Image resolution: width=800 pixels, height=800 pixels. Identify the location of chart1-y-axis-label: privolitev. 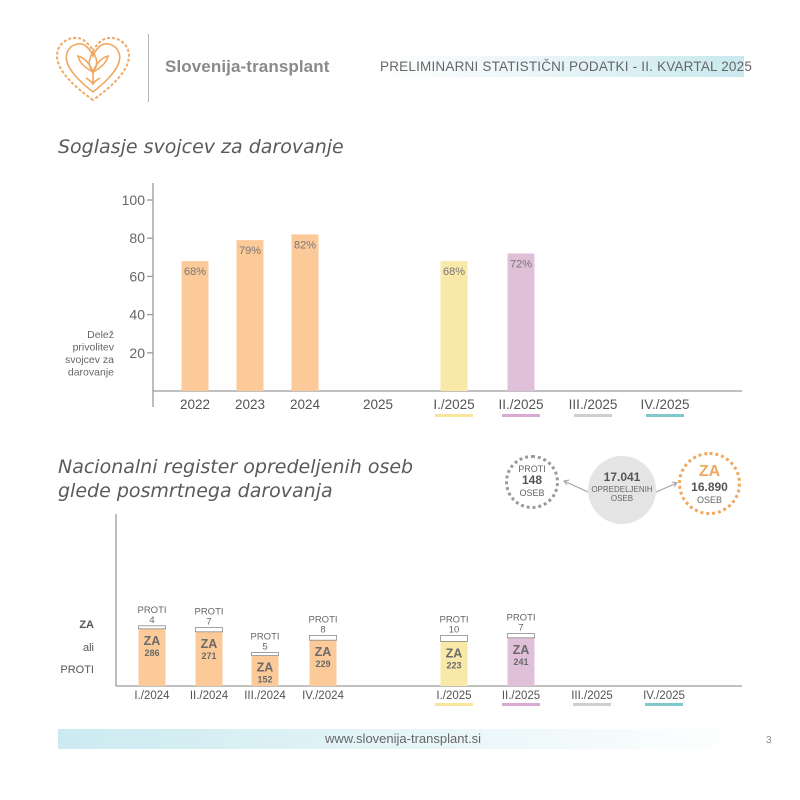
(94, 348).